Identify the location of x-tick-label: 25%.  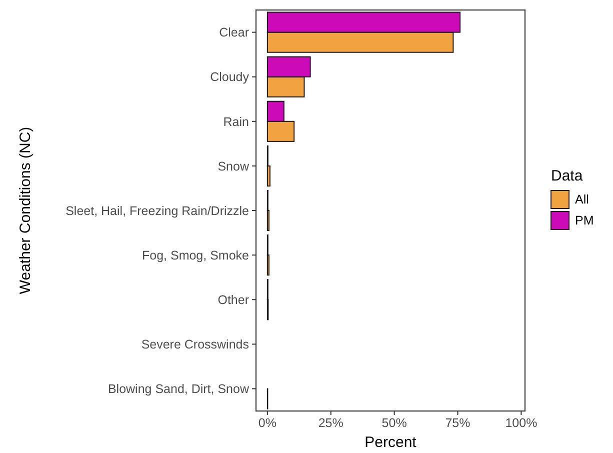
(331, 423).